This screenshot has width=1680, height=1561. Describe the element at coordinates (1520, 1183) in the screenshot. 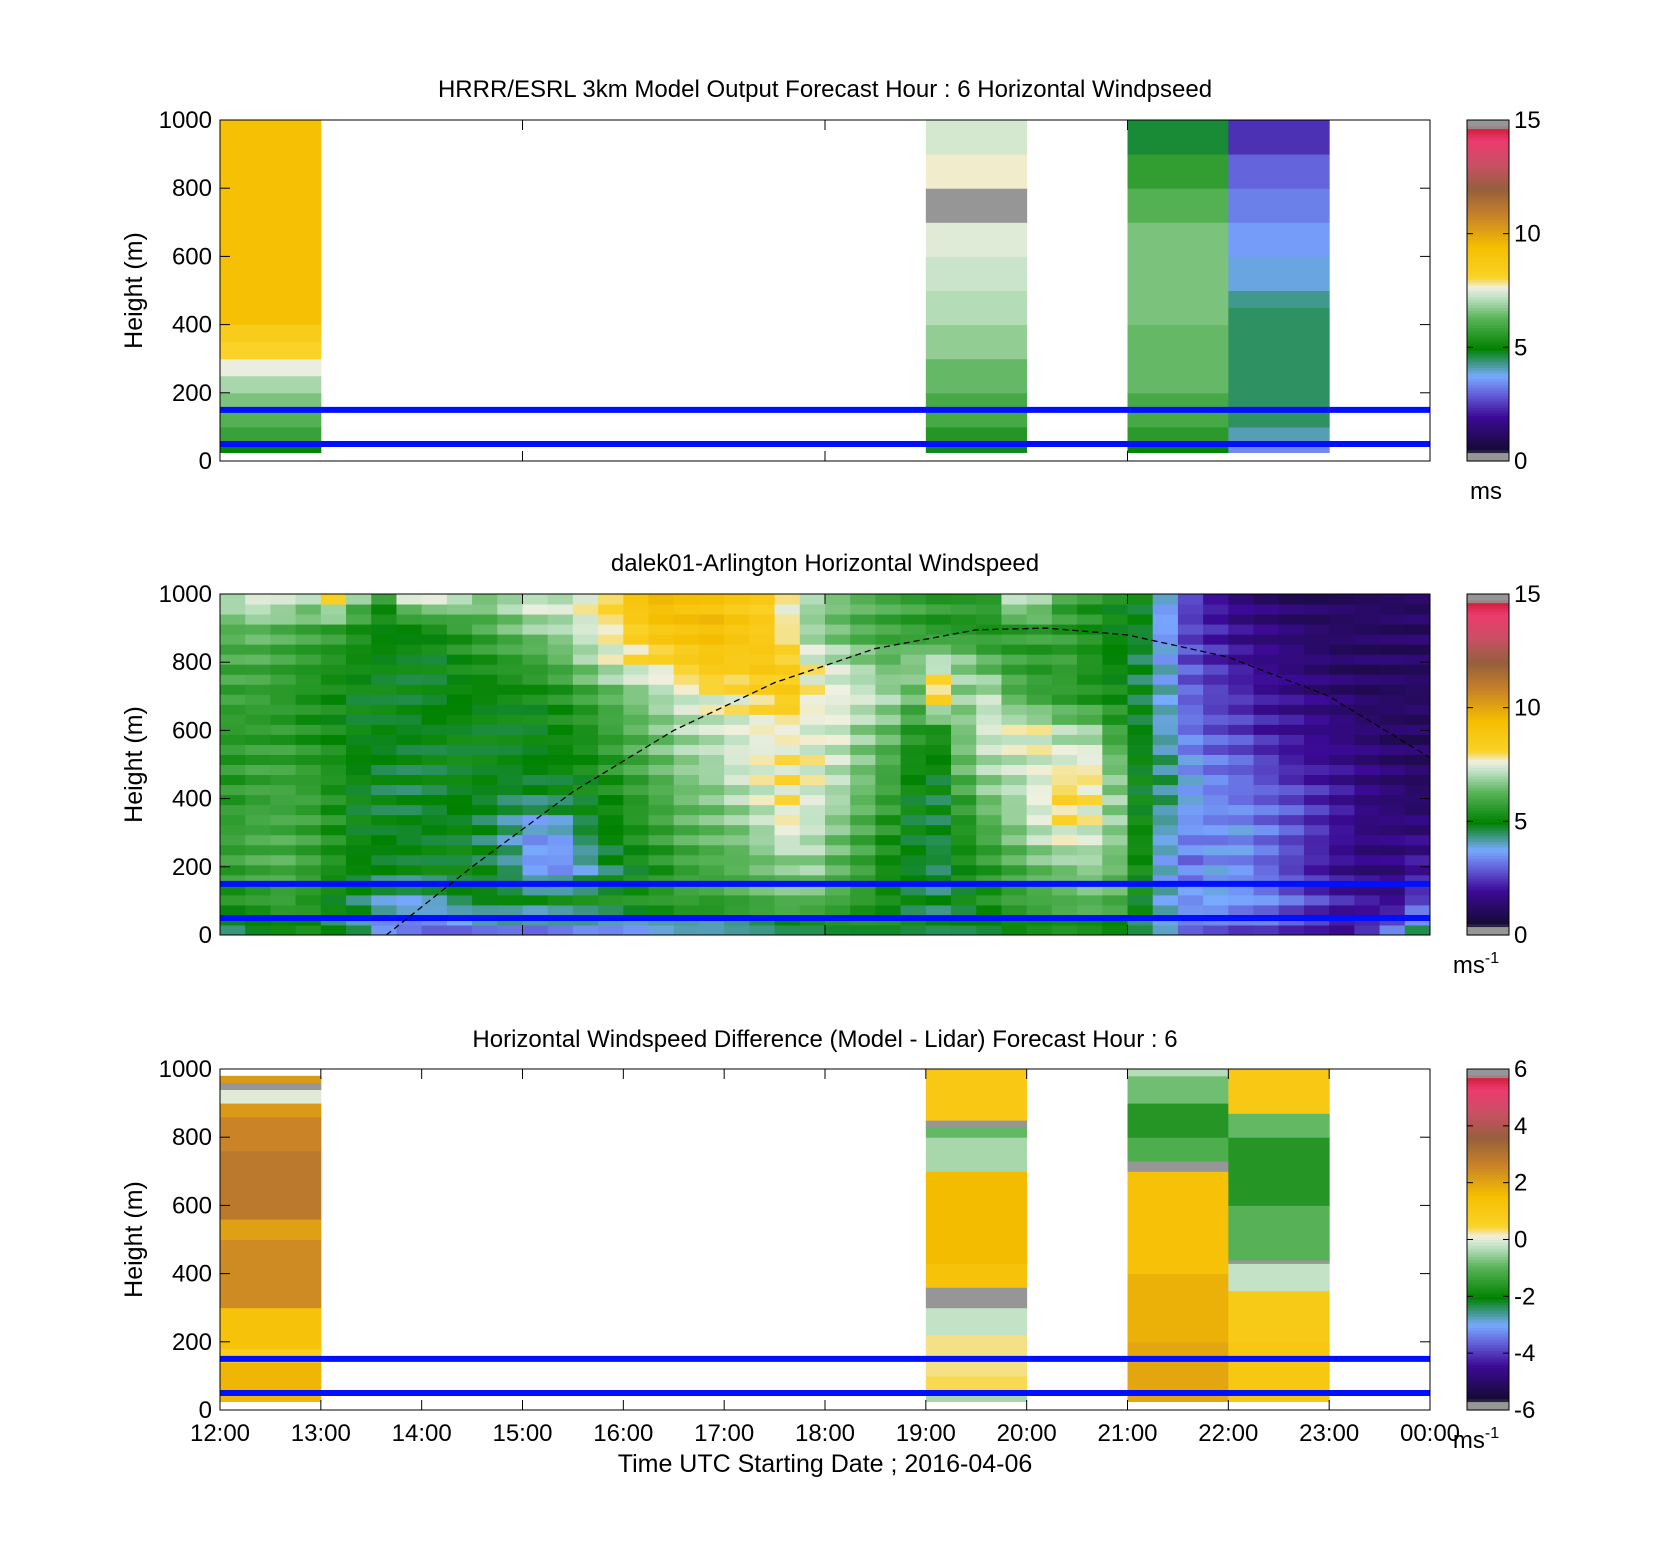

I see `colorbar-tick-label: 2` at that location.